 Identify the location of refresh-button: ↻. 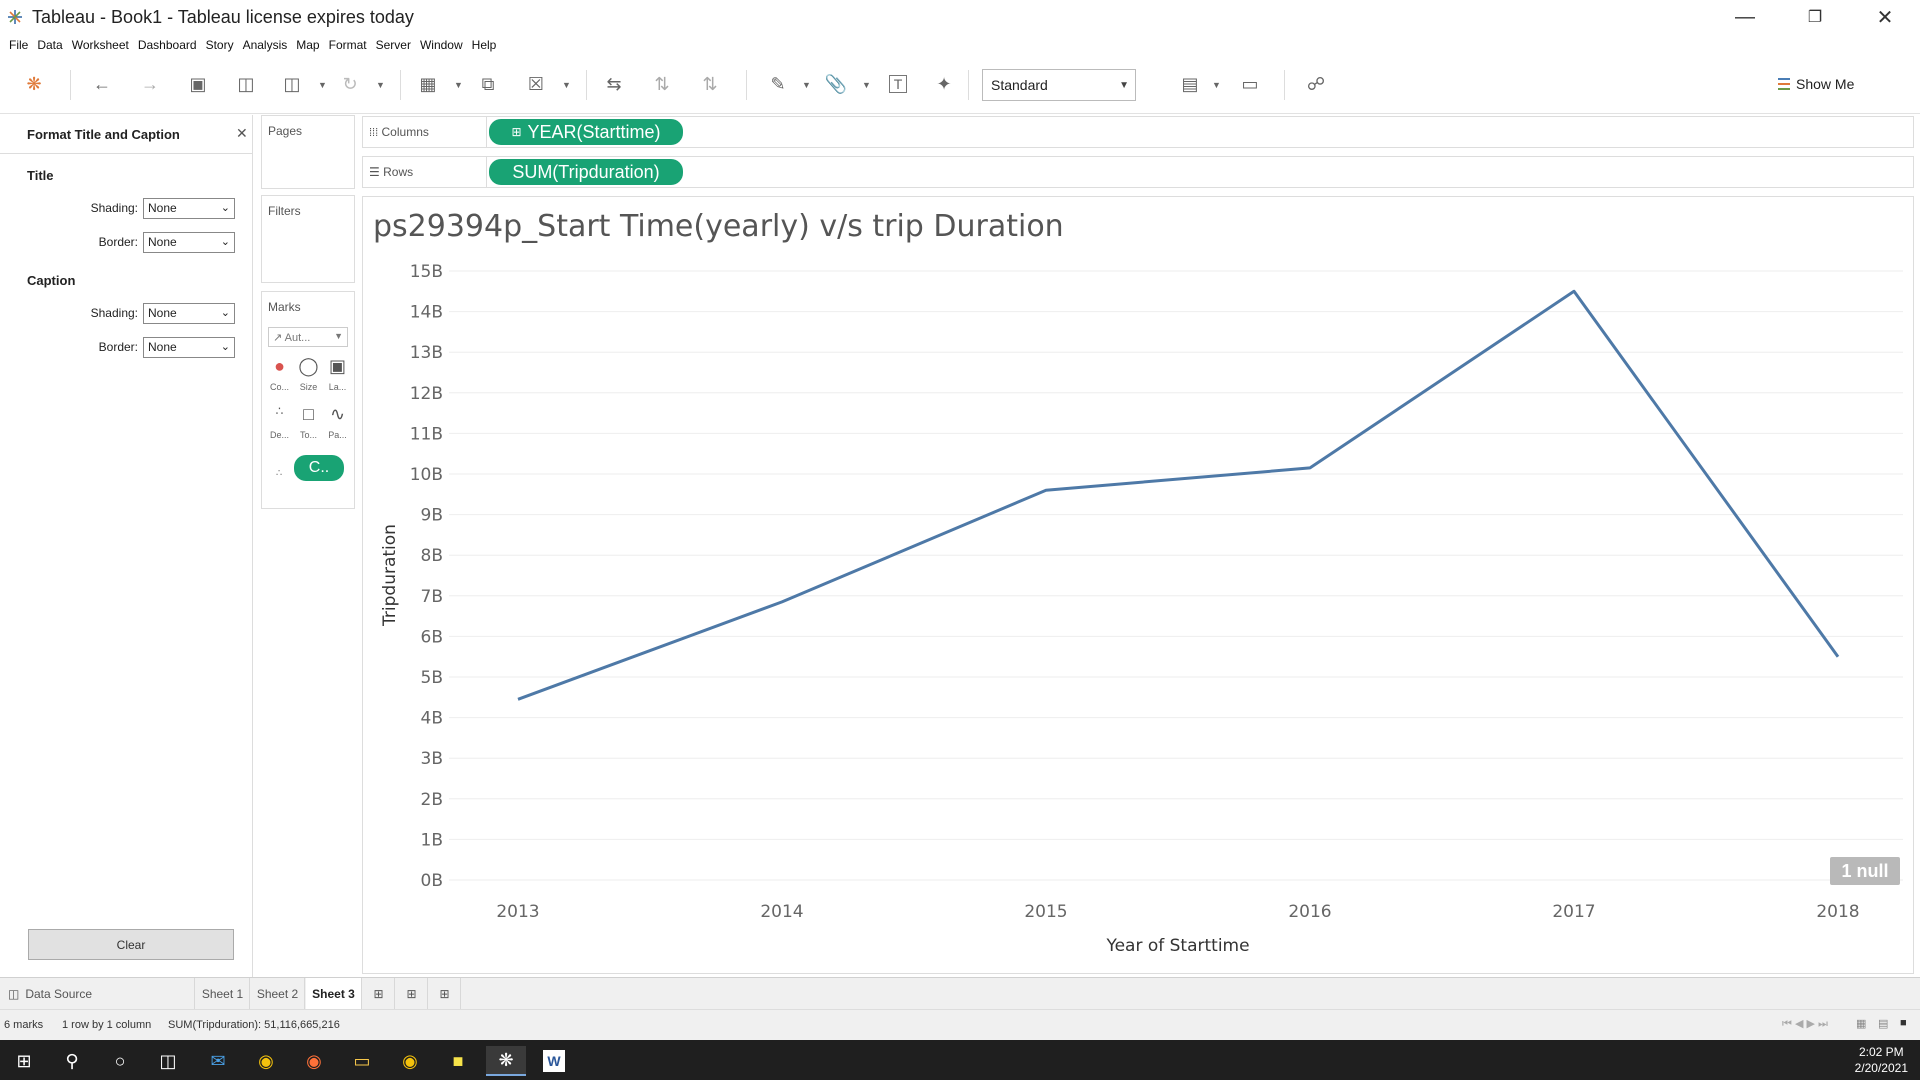
(350, 84).